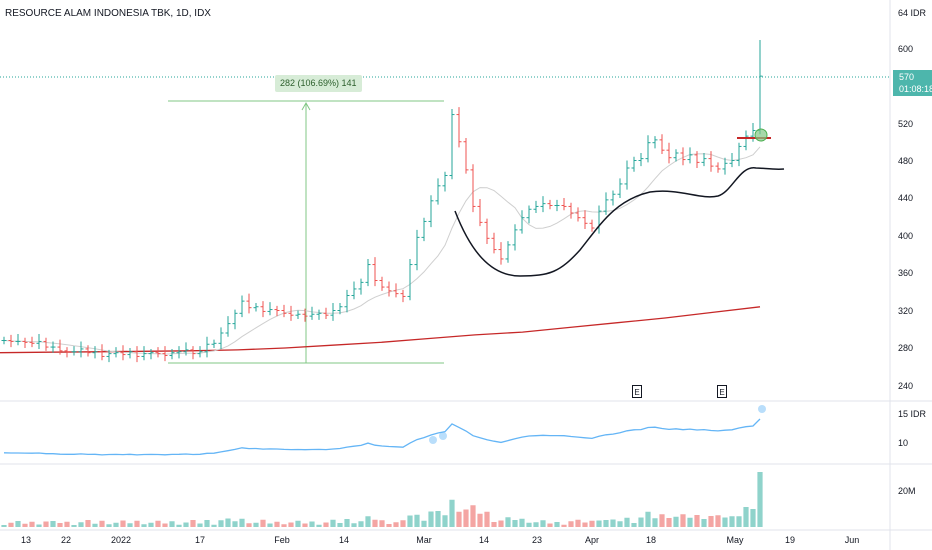  I want to click on earnings-marker-1: E, so click(637, 391).